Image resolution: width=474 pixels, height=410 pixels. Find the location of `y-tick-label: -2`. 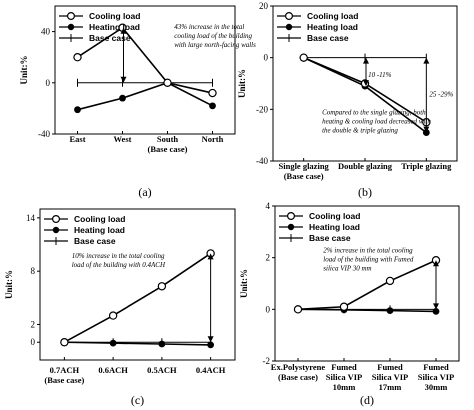

y-tick-label: -2 is located at coordinates (267, 361).